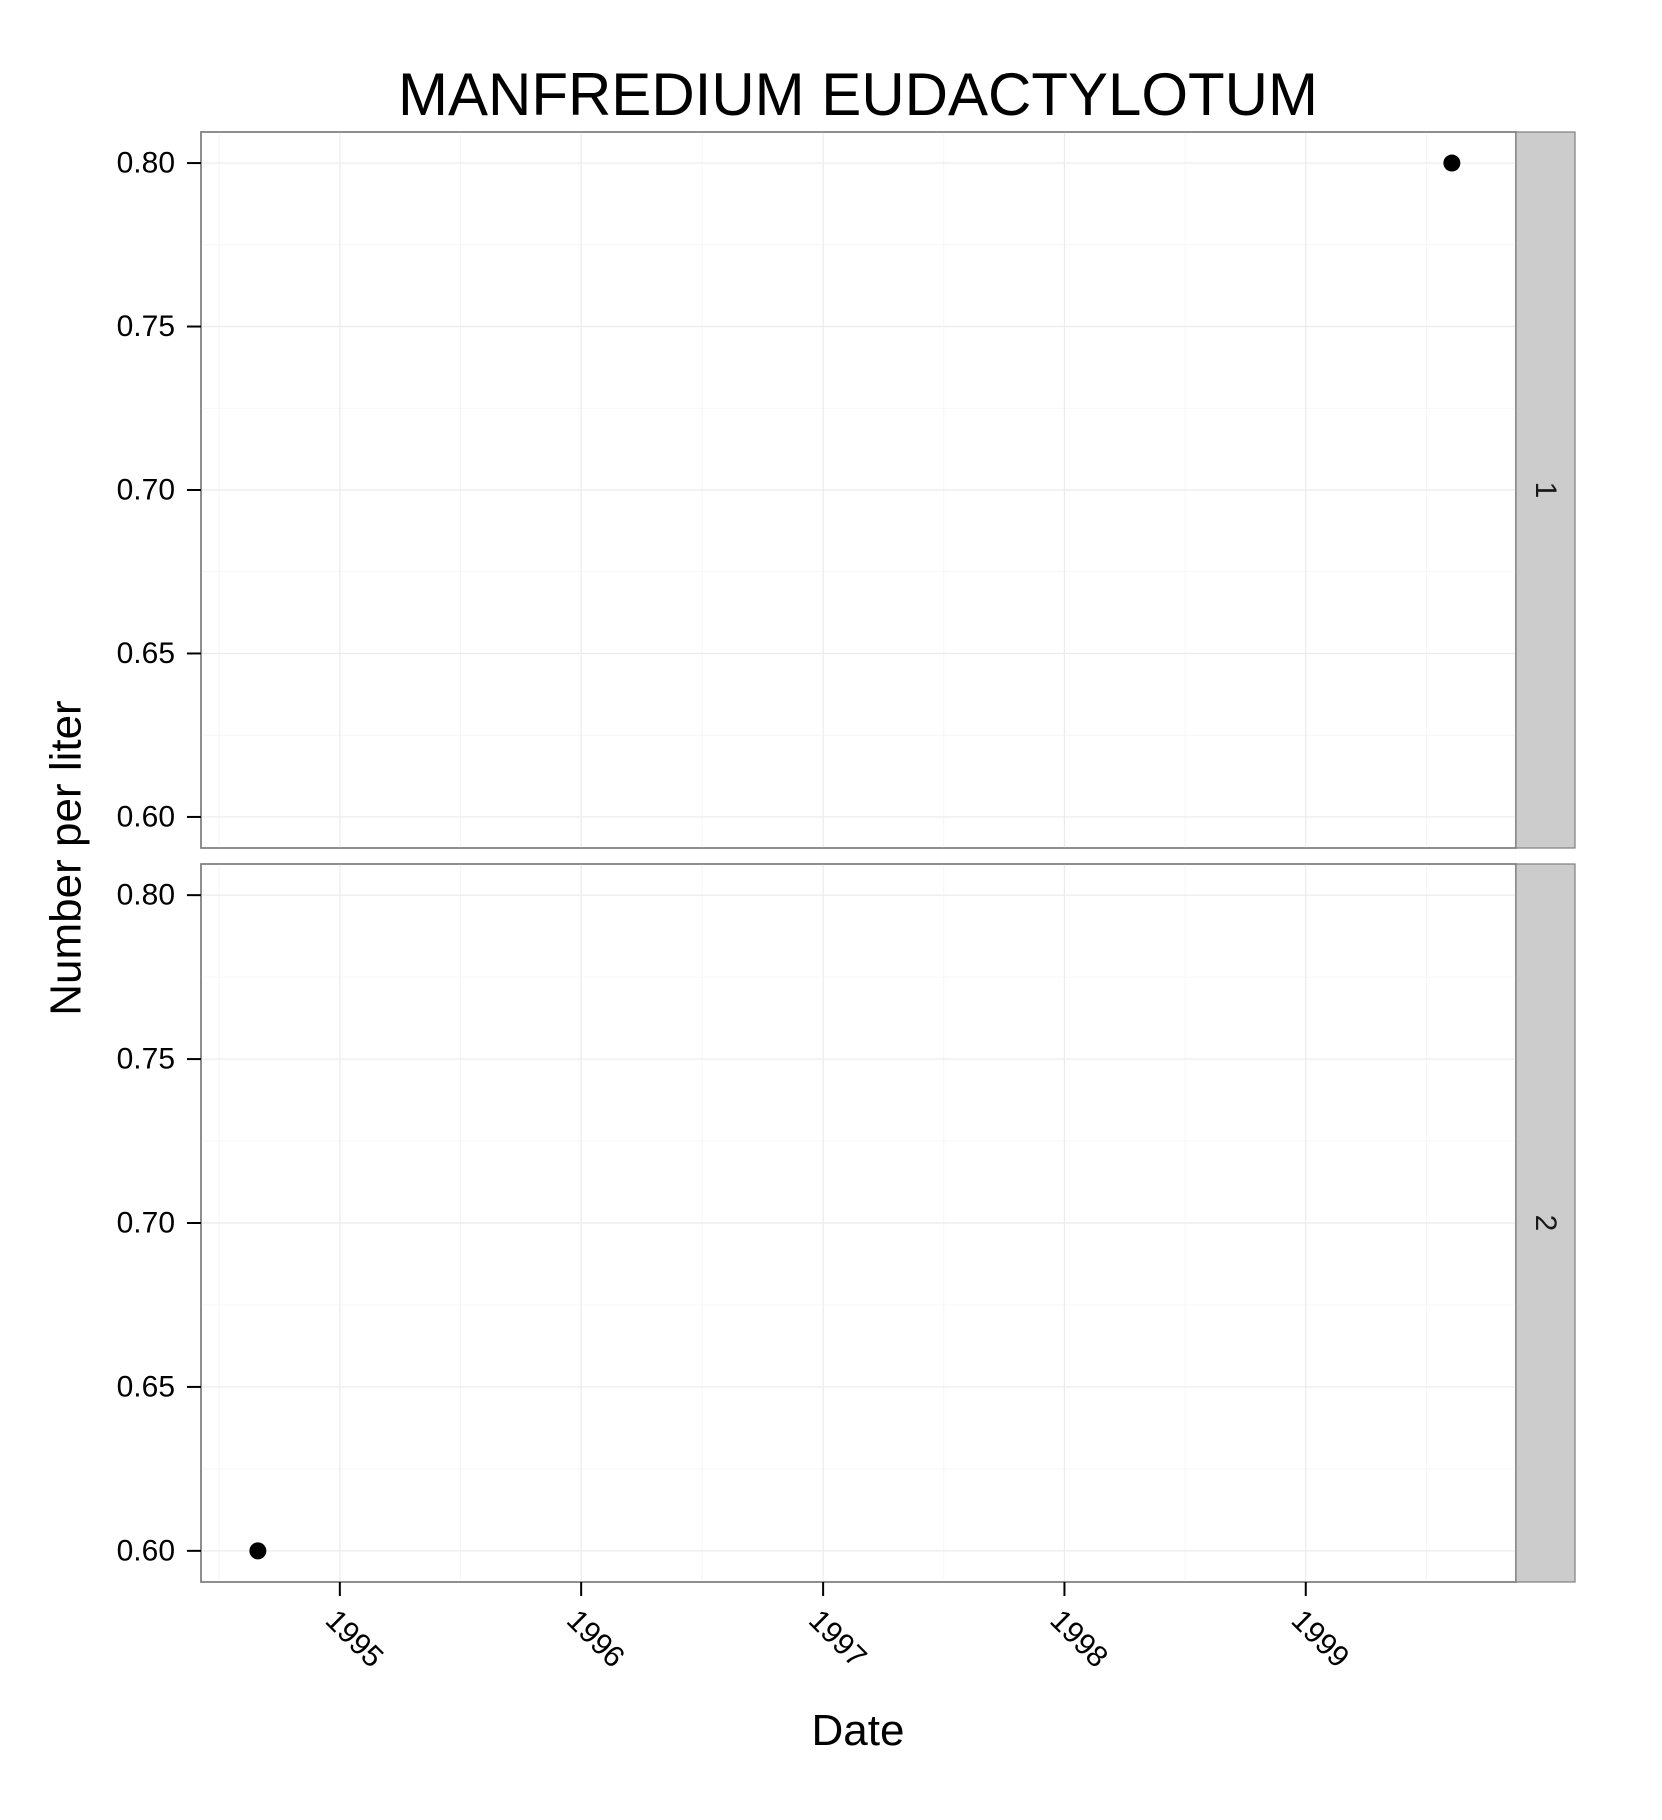 Image resolution: width=1662 pixels, height=1820 pixels. What do you see at coordinates (354, 1639) in the screenshot?
I see `x-tick-label: 1995` at bounding box center [354, 1639].